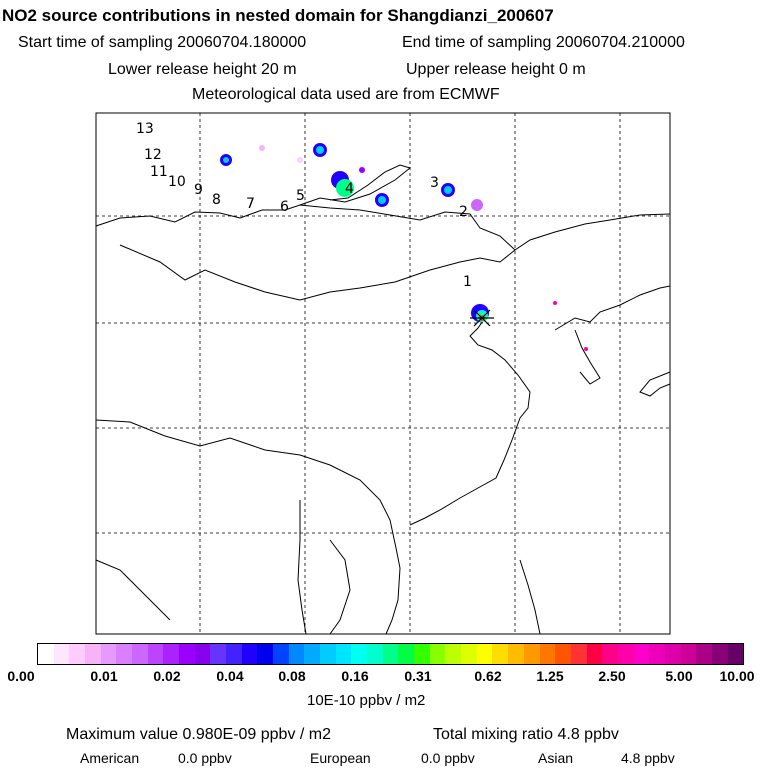 The height and width of the screenshot is (768, 768). Describe the element at coordinates (346, 94) in the screenshot. I see `met-data-source: Meteorological data used are from ECMWF` at that location.